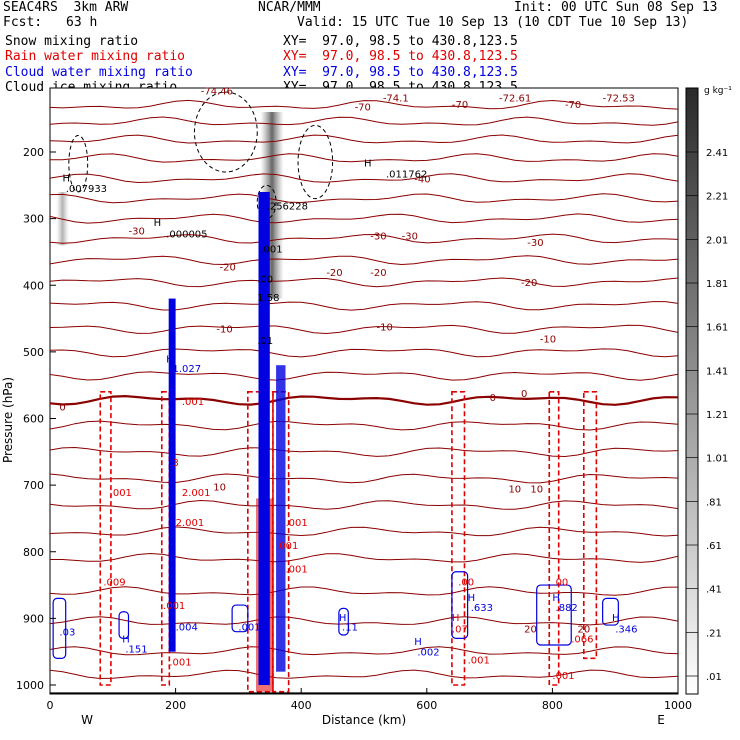  I want to click on cloud-water-field-xy: XY= 97.0, 98.5 to 430.8,123.5, so click(400, 72).